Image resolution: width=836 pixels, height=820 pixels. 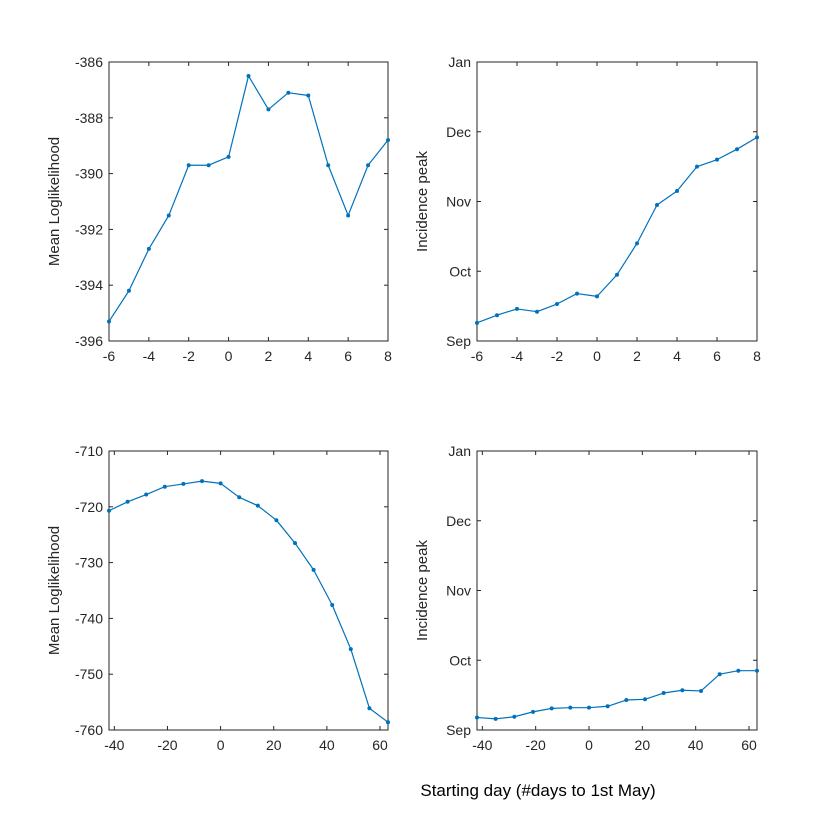 I want to click on x-tick-label: 40, so click(x=327, y=745).